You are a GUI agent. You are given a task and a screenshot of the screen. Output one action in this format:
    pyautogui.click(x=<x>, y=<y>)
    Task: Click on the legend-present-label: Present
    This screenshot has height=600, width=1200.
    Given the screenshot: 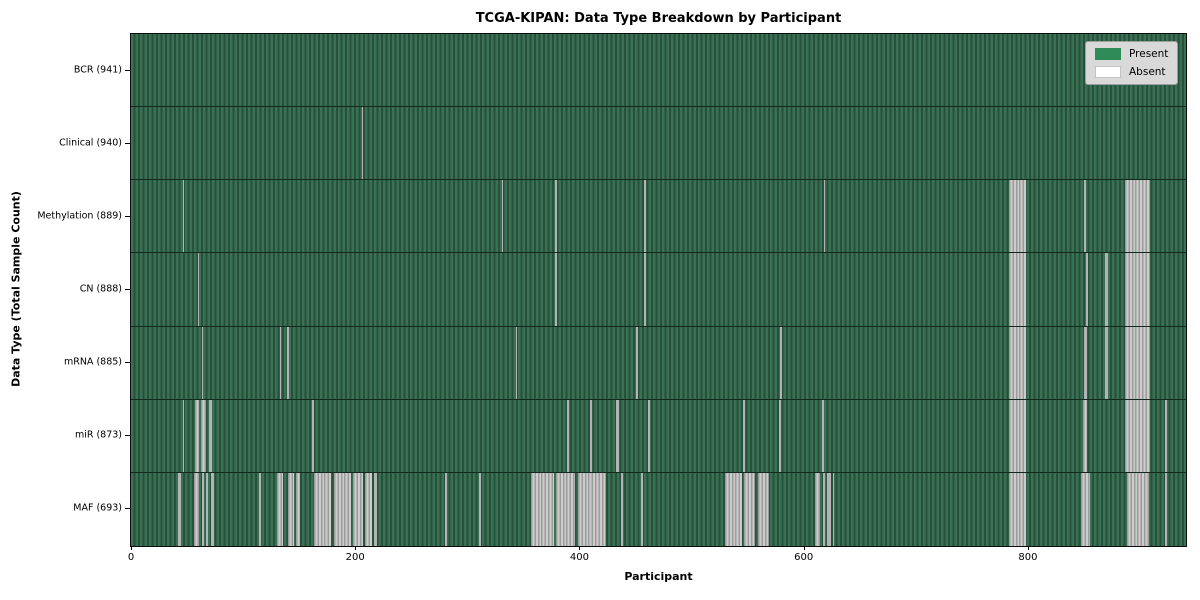 What is the action you would take?
    pyautogui.click(x=1149, y=54)
    